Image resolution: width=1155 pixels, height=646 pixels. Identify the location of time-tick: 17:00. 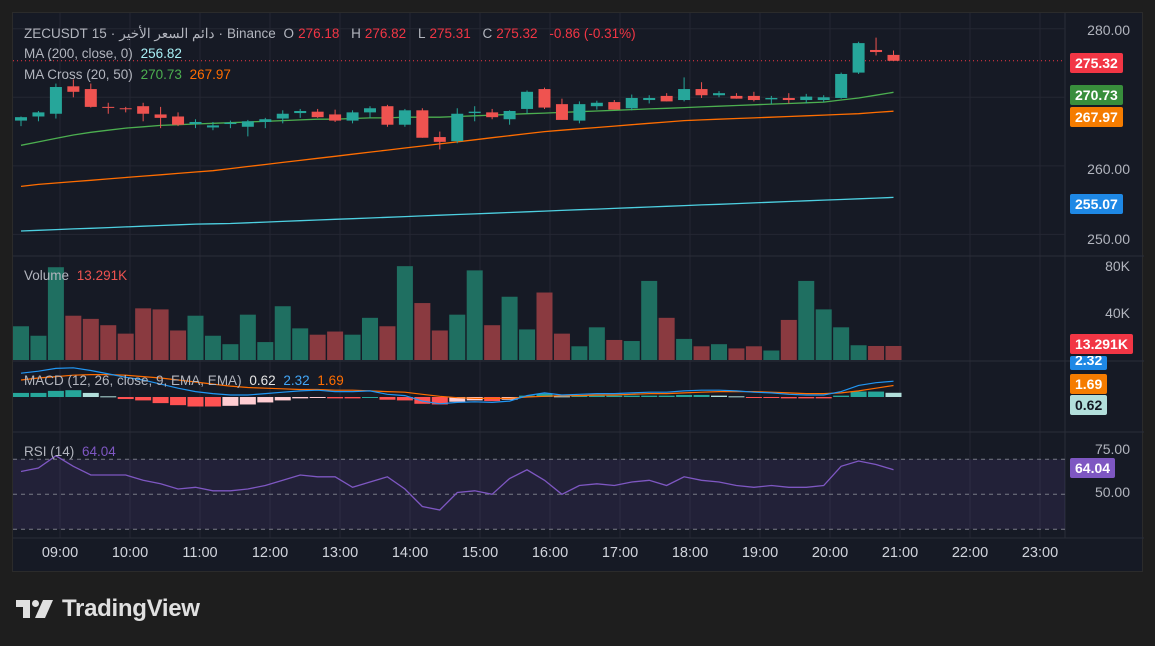
(620, 553).